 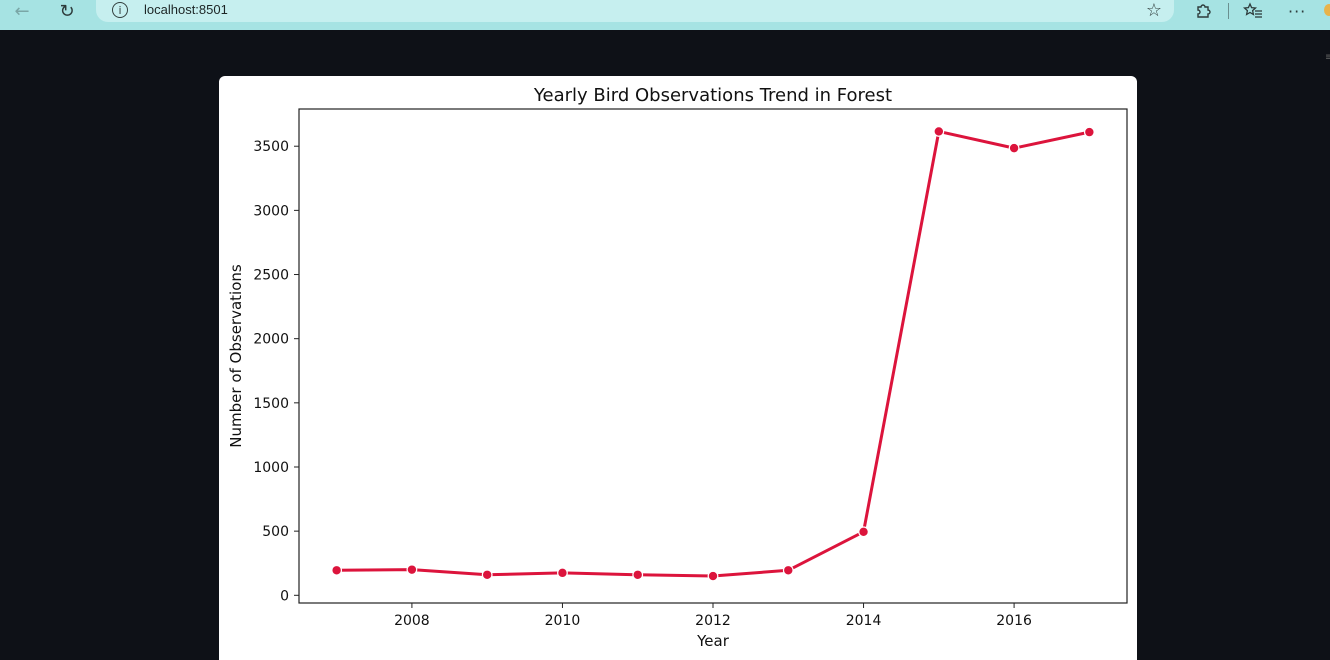 What do you see at coordinates (563, 621) in the screenshot?
I see `x-tick-label: 2010` at bounding box center [563, 621].